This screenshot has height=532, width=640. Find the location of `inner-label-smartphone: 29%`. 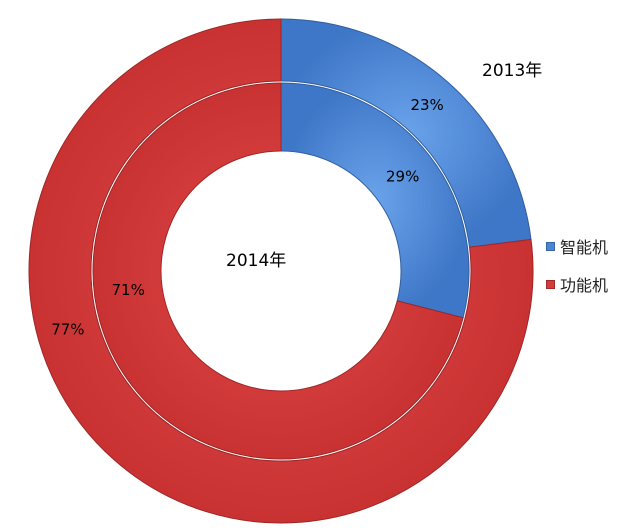

inner-label-smartphone: 29% is located at coordinates (402, 177).